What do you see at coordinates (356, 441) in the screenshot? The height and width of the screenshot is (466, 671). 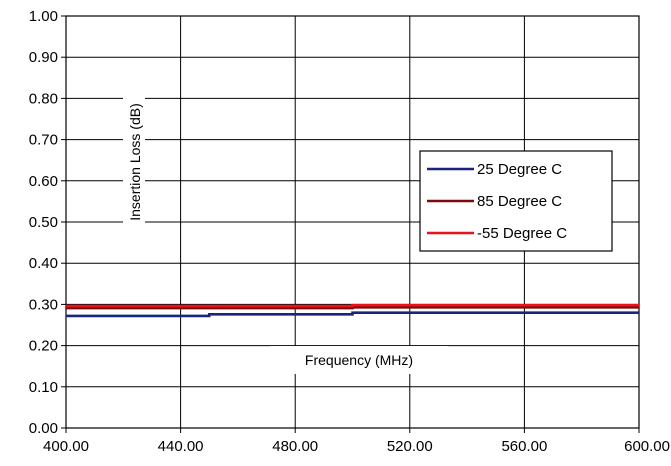 I see `x-axis-ticks: 400.00 440.00 480.00 520.00 560.00 600.00` at bounding box center [356, 441].